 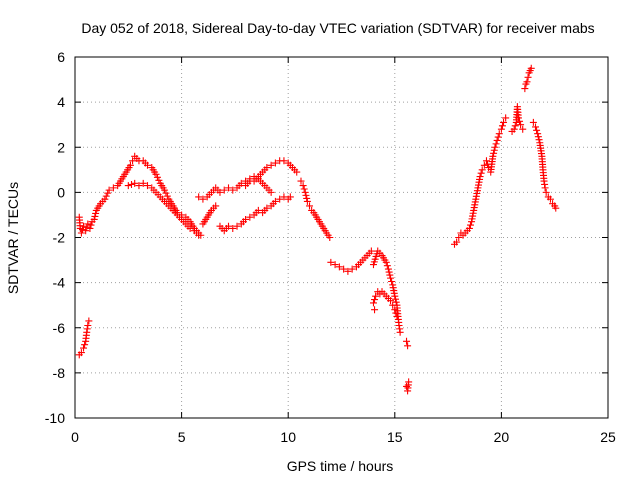 What do you see at coordinates (13, 238) in the screenshot?
I see `y-axis-label: SDTVAR / TECUs` at bounding box center [13, 238].